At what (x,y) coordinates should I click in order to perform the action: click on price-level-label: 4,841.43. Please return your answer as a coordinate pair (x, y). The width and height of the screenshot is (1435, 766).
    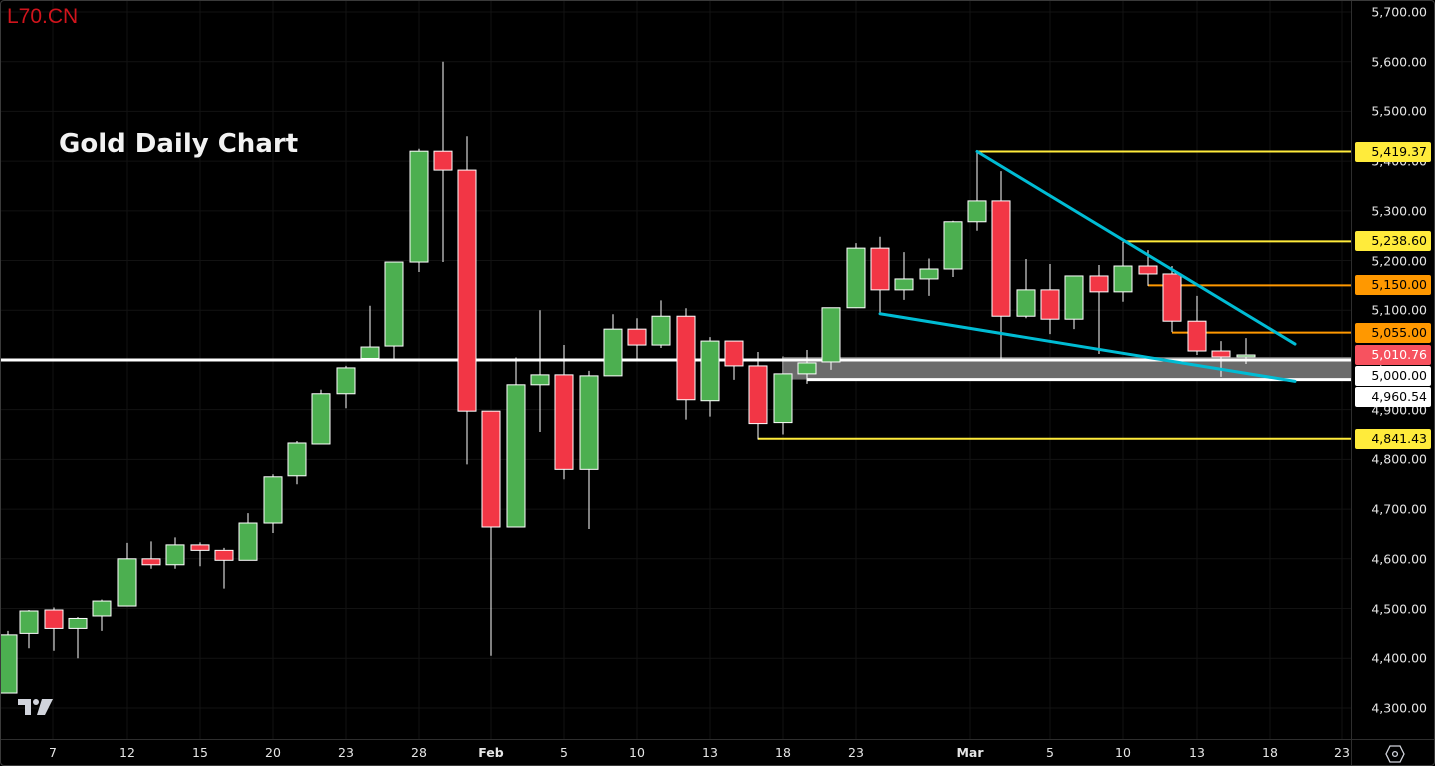
    Looking at the image, I should click on (1393, 438).